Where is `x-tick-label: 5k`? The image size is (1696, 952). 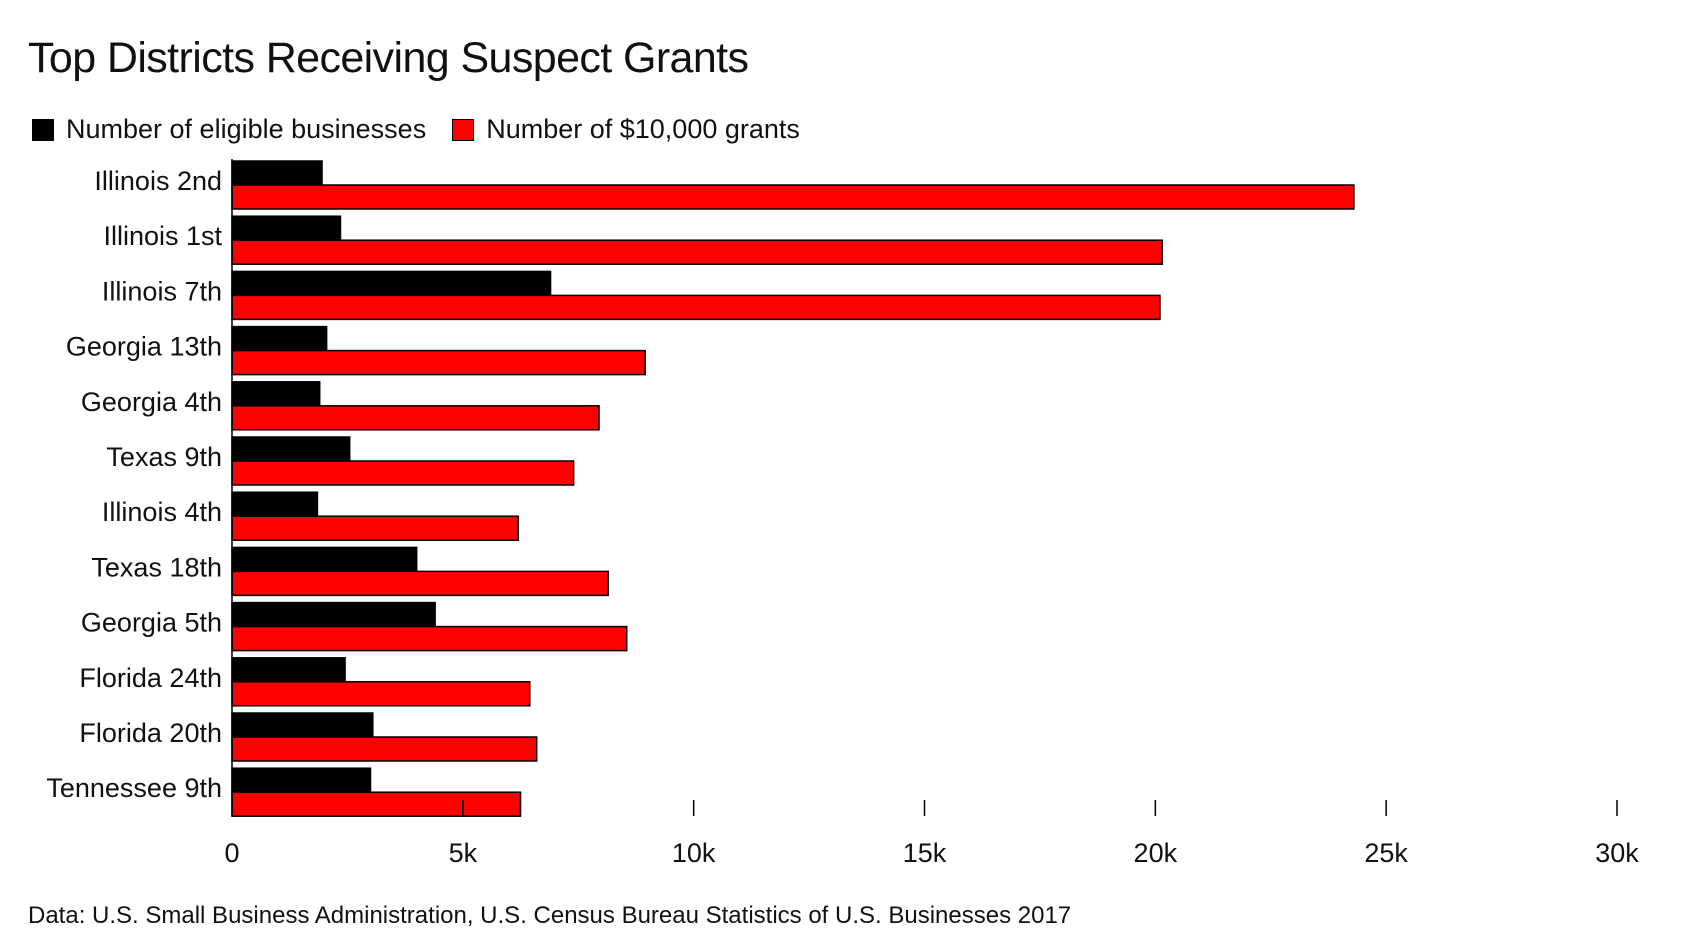 x-tick-label: 5k is located at coordinates (463, 853).